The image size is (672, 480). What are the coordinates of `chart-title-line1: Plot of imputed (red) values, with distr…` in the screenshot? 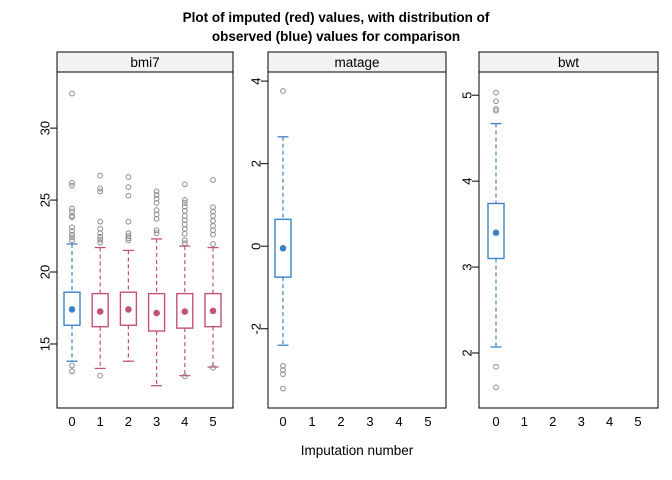 It's located at (336, 17).